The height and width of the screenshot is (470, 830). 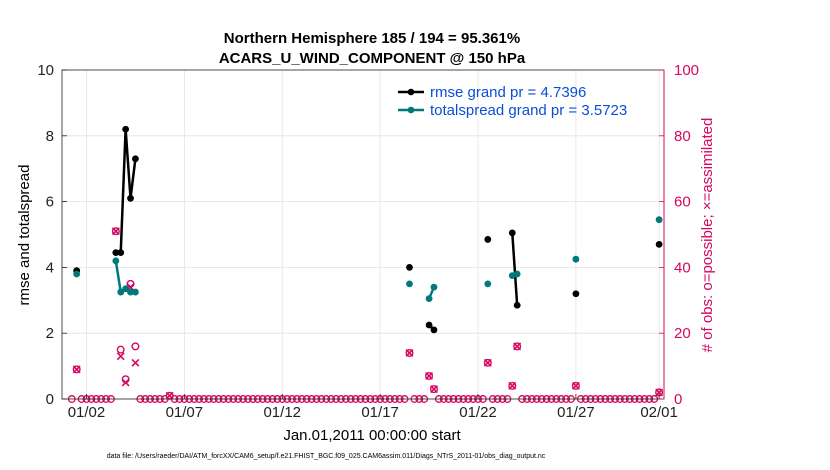 I want to click on x-tick-label: 02/01, so click(x=659, y=412).